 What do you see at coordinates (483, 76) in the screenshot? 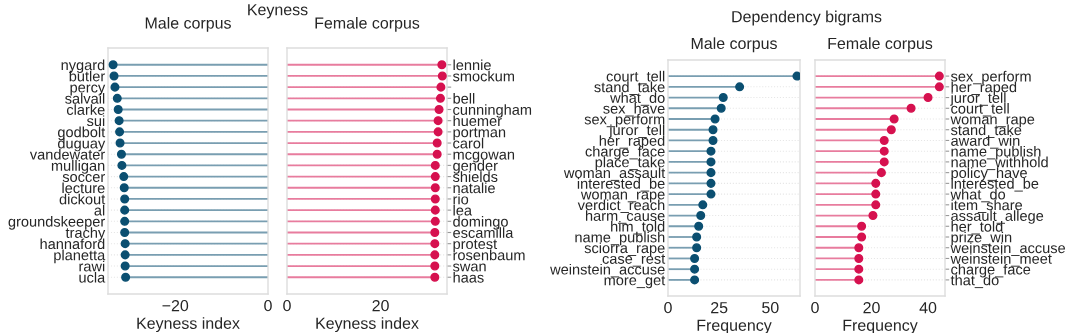
I see `y-tick-label: smockum` at bounding box center [483, 76].